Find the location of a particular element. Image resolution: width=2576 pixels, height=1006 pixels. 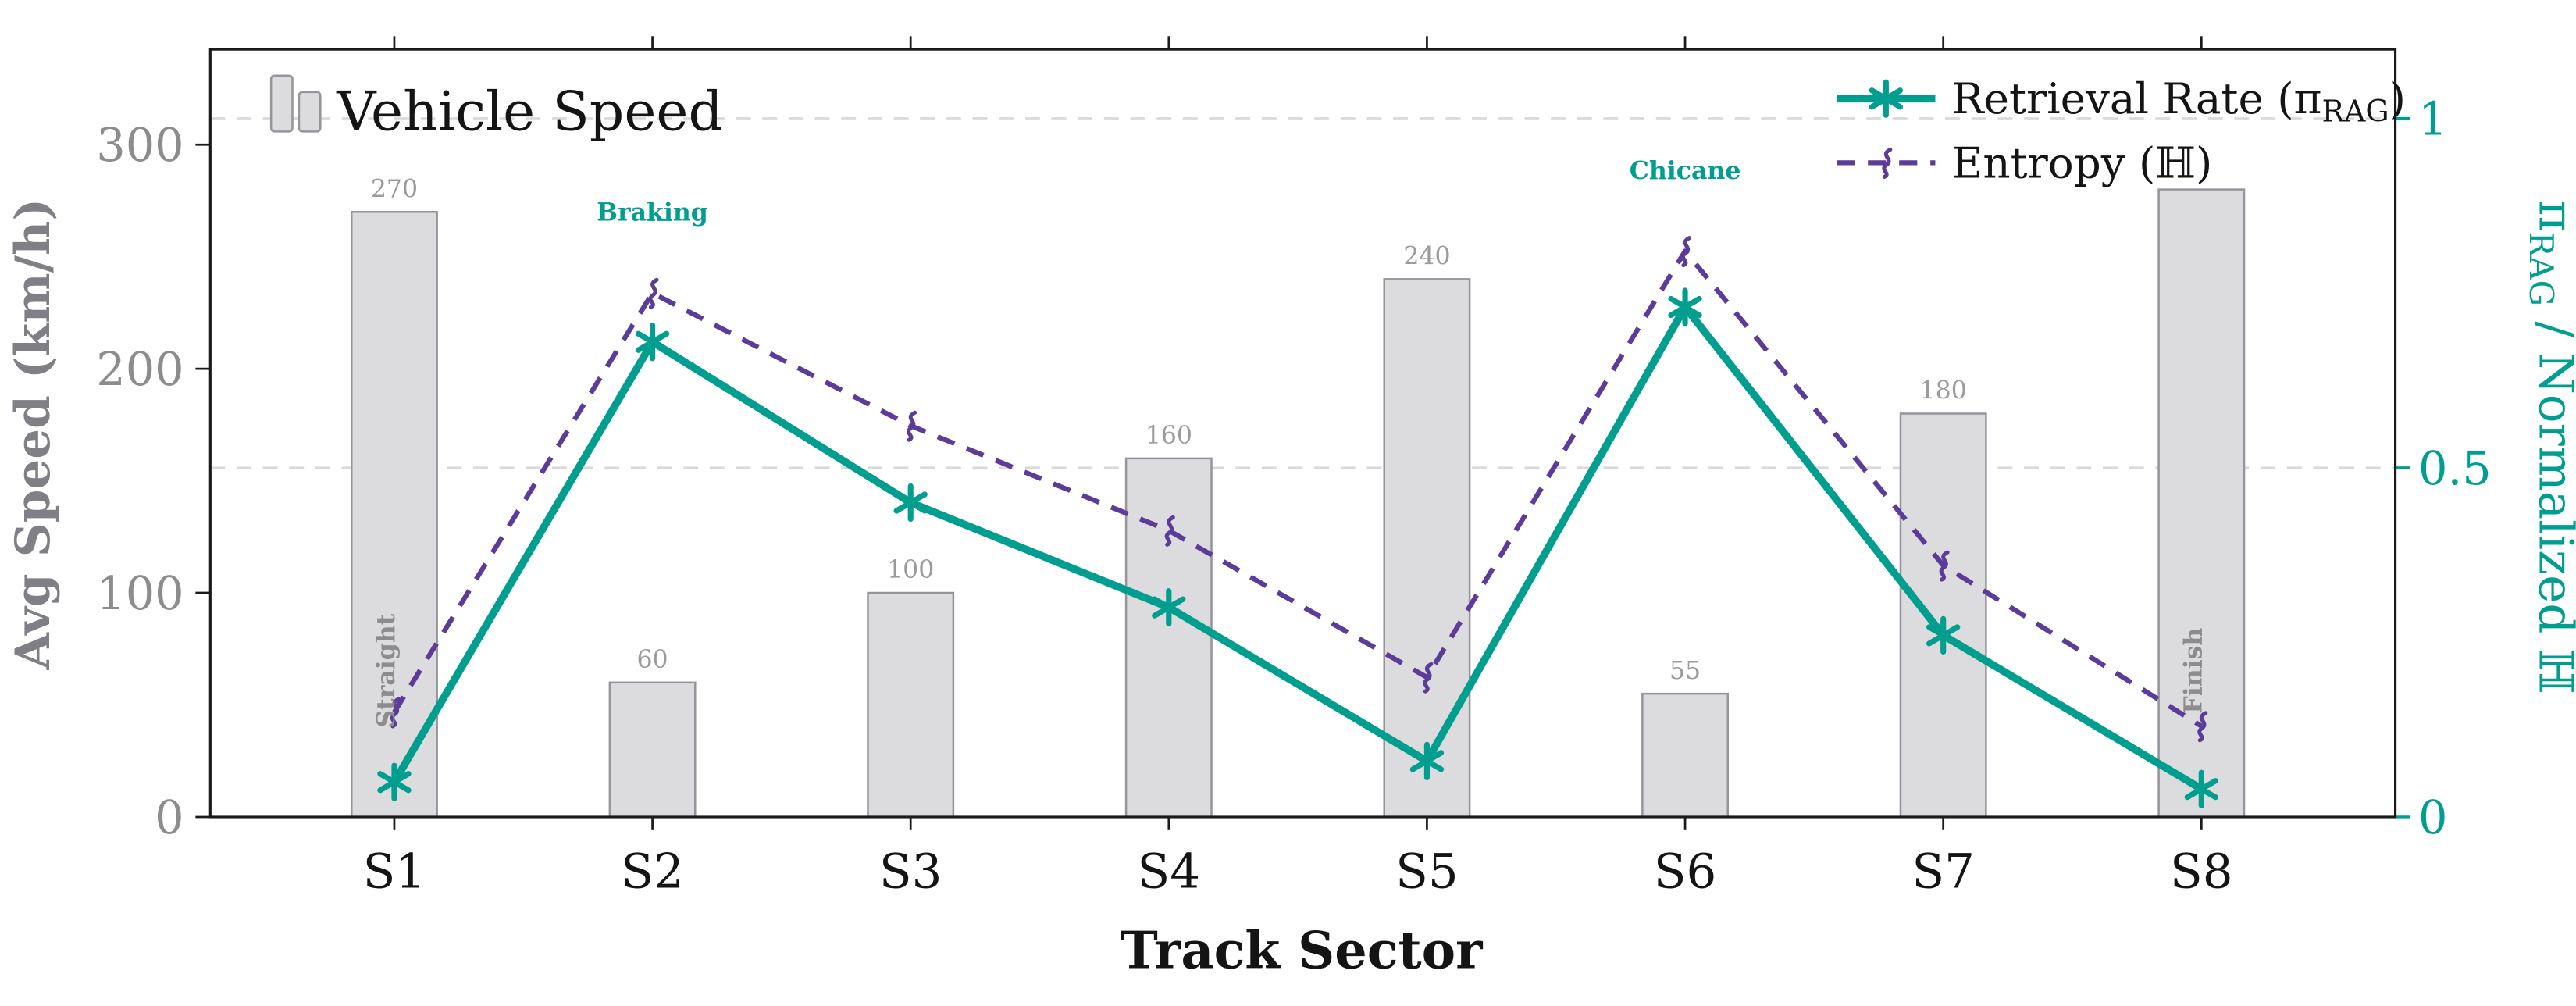

left-axis-title-main: Avg Speed is located at coordinates (33, 525).